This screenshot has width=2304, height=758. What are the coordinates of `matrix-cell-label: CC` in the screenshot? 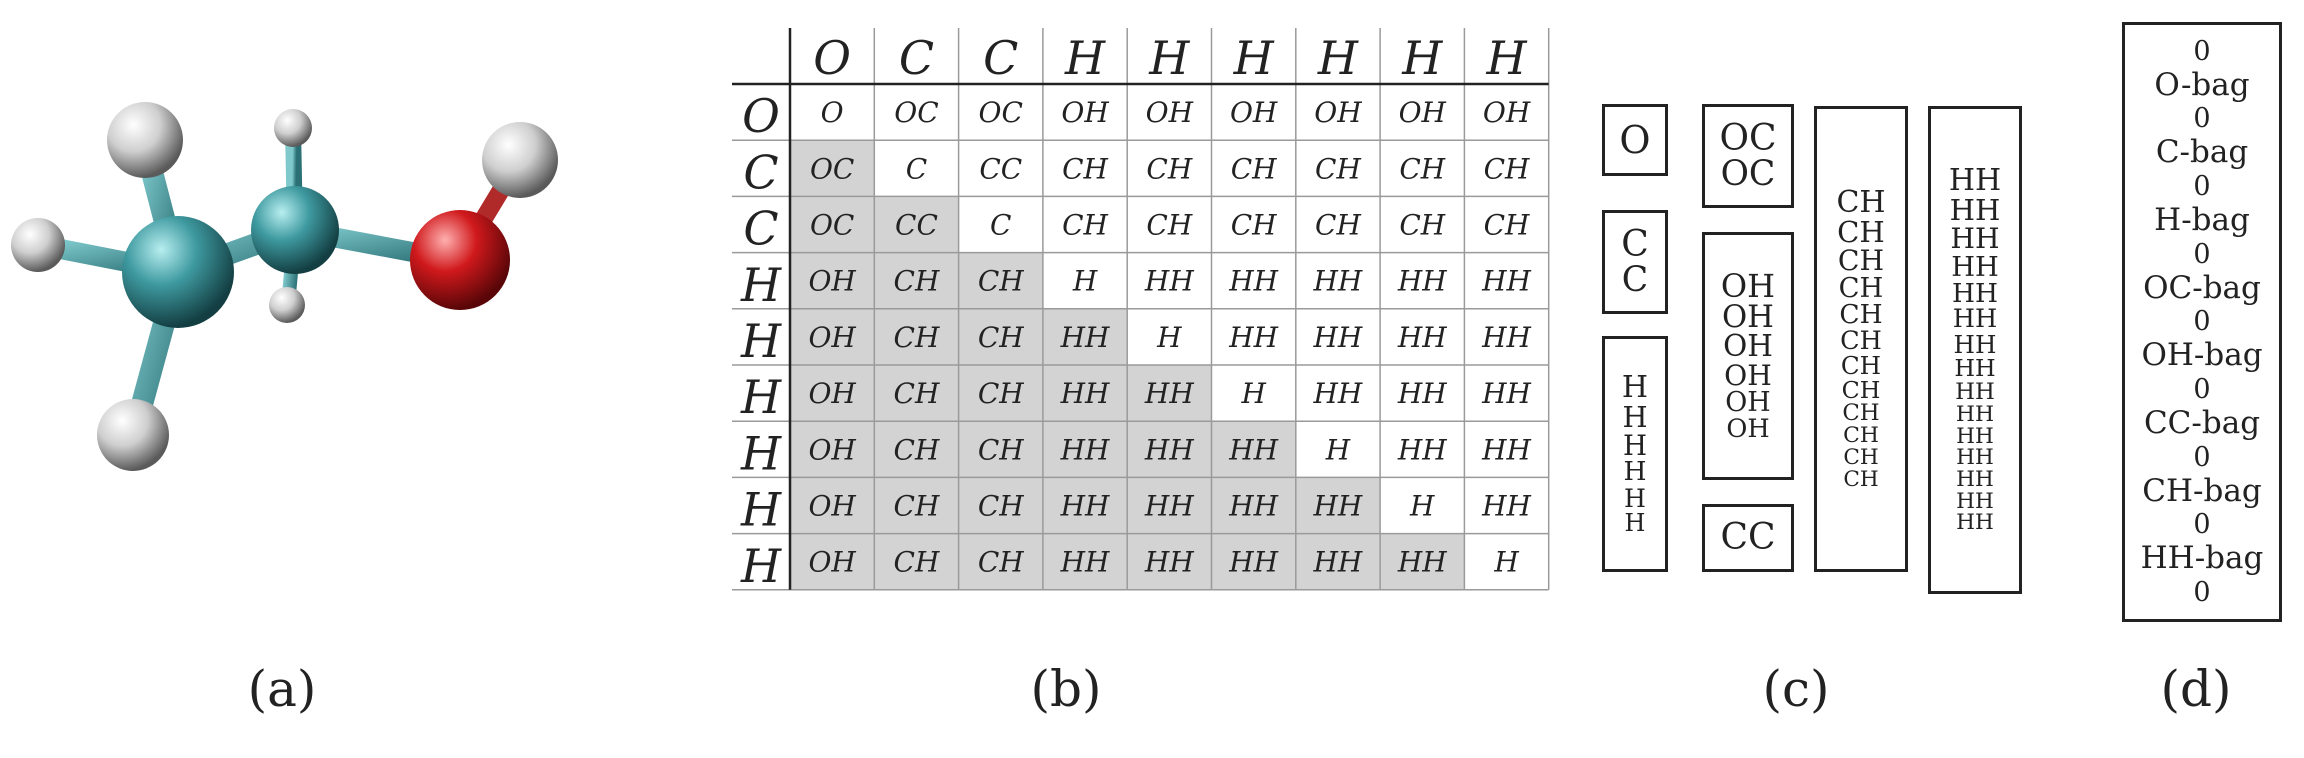 It's located at (1000, 168).